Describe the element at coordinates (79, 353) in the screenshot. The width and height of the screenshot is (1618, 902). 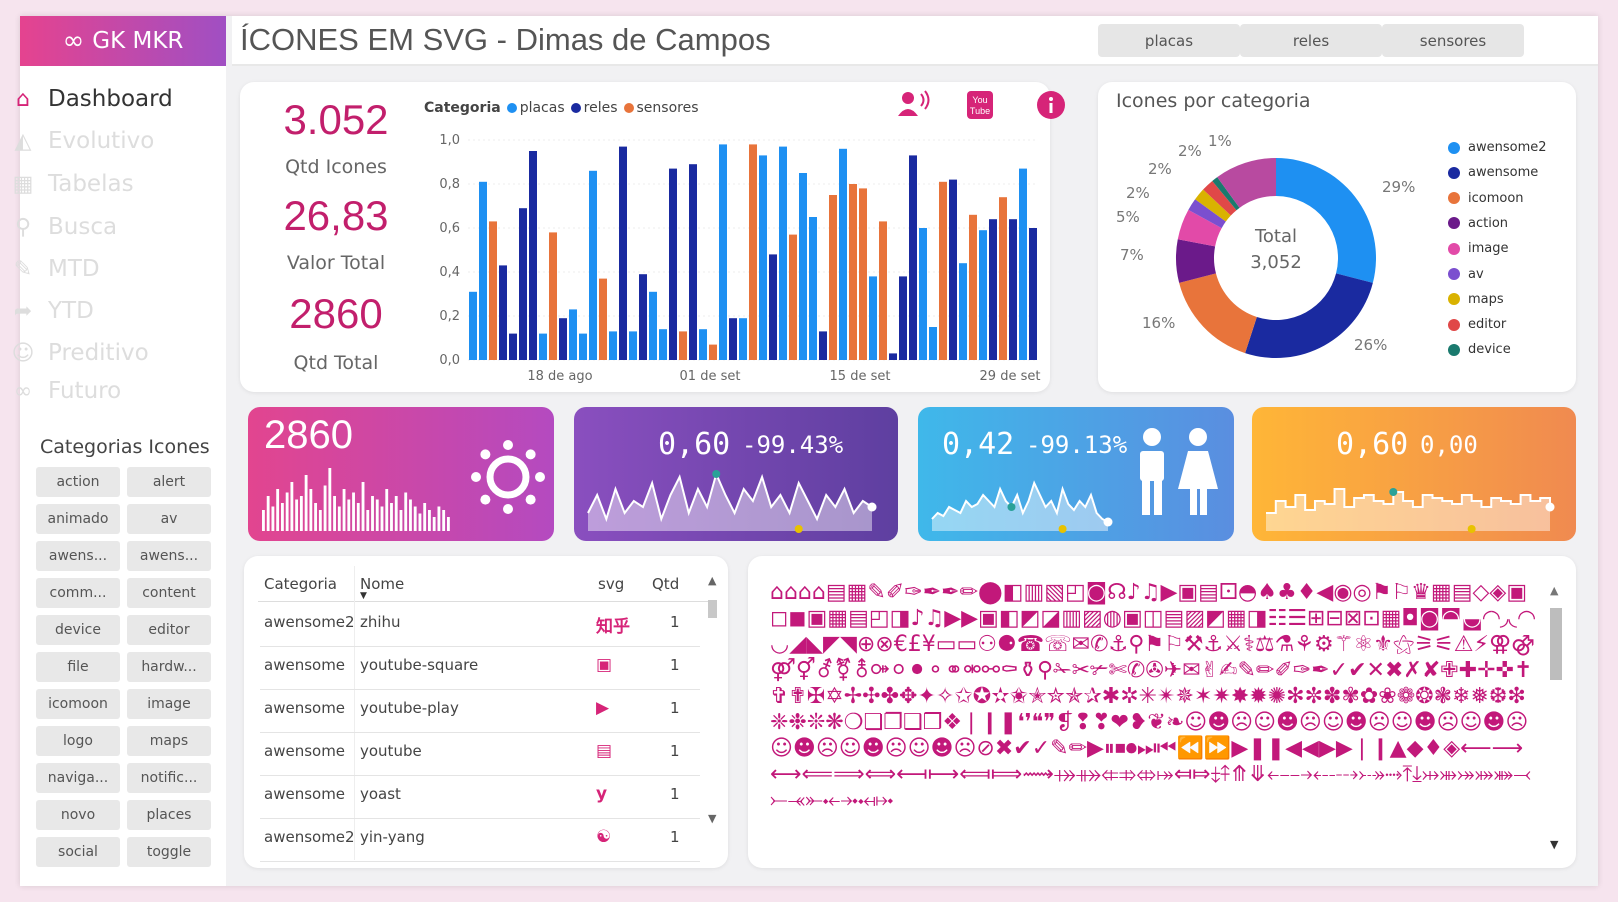
I see `sidebar-item-preditivo: ☺ Preditivo` at that location.